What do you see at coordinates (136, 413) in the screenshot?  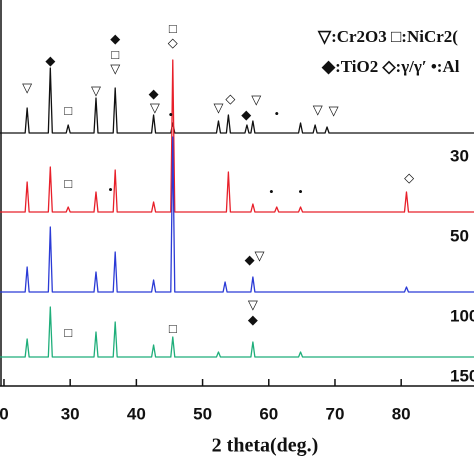 I see `x-tick-label: 40` at bounding box center [136, 413].